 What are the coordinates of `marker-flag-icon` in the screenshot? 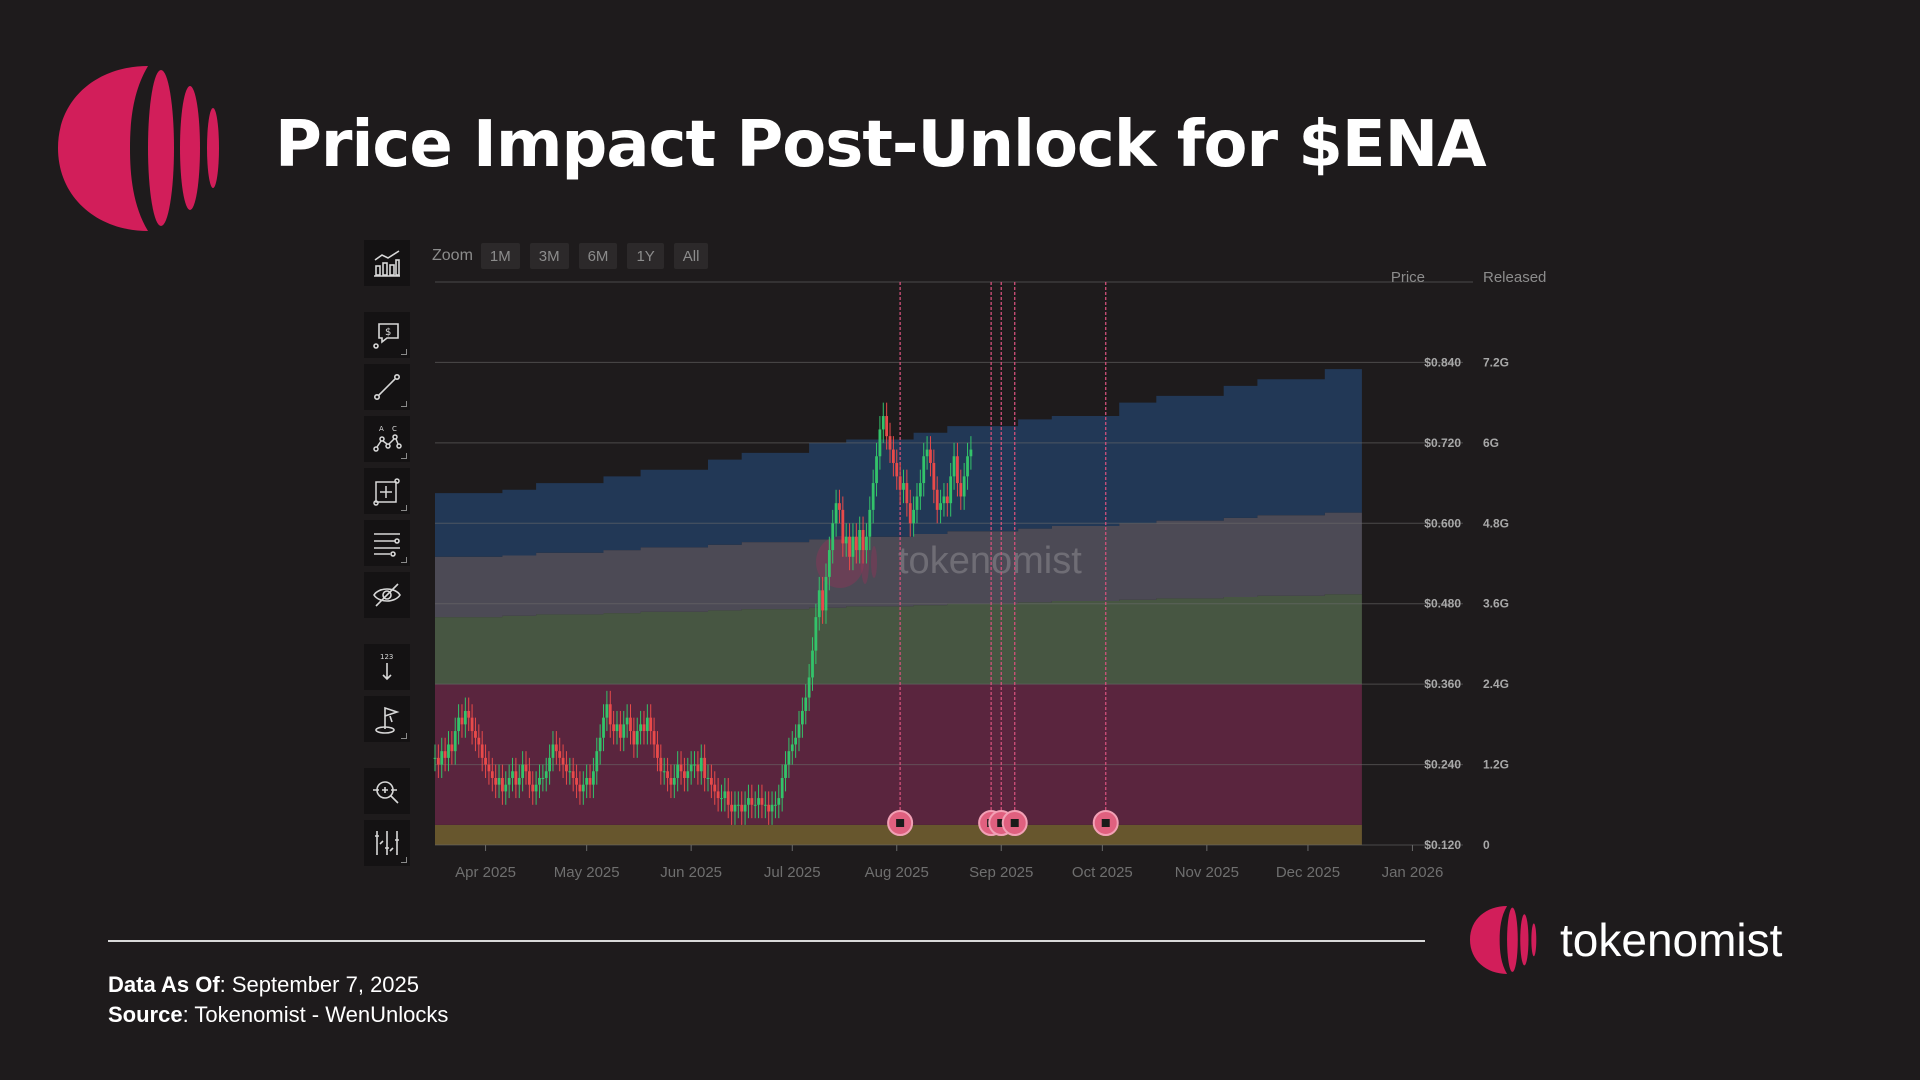 It's located at (387, 720).